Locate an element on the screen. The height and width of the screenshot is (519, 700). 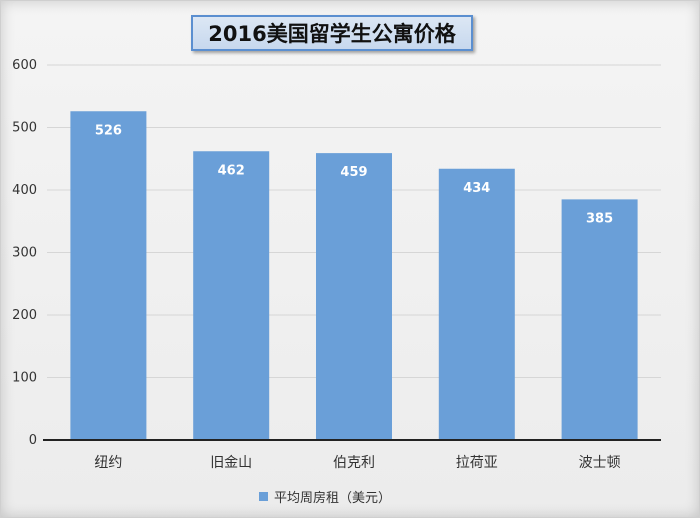
y-tick-label: 400 is located at coordinates (24, 190).